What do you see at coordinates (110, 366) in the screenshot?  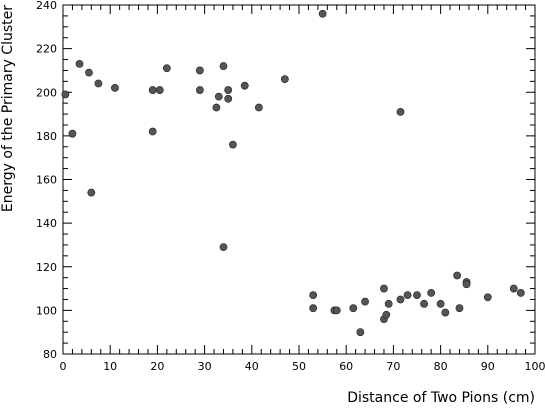 I see `x-tick-label: 10` at bounding box center [110, 366].